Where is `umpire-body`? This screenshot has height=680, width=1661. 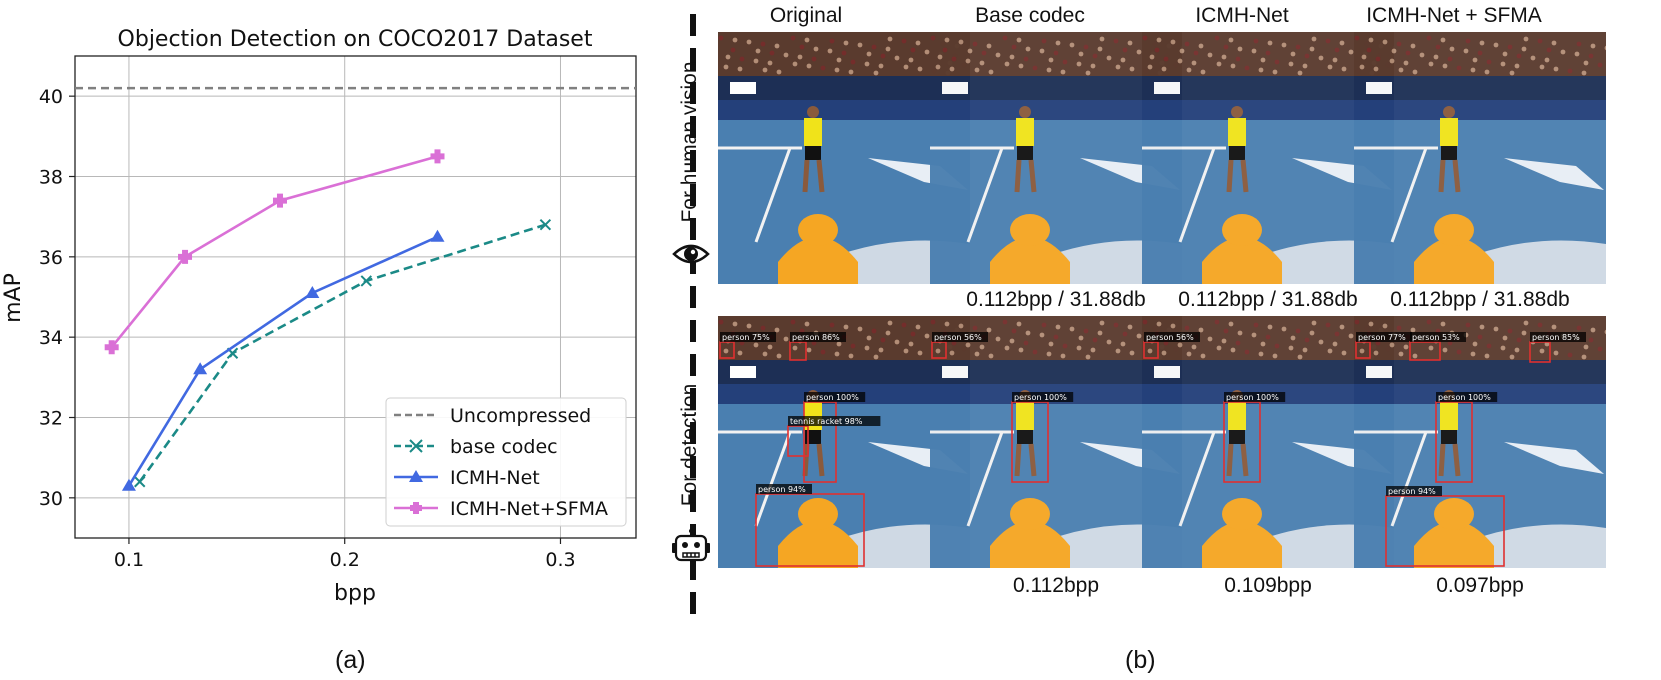
umpire-body is located at coordinates (1242, 260).